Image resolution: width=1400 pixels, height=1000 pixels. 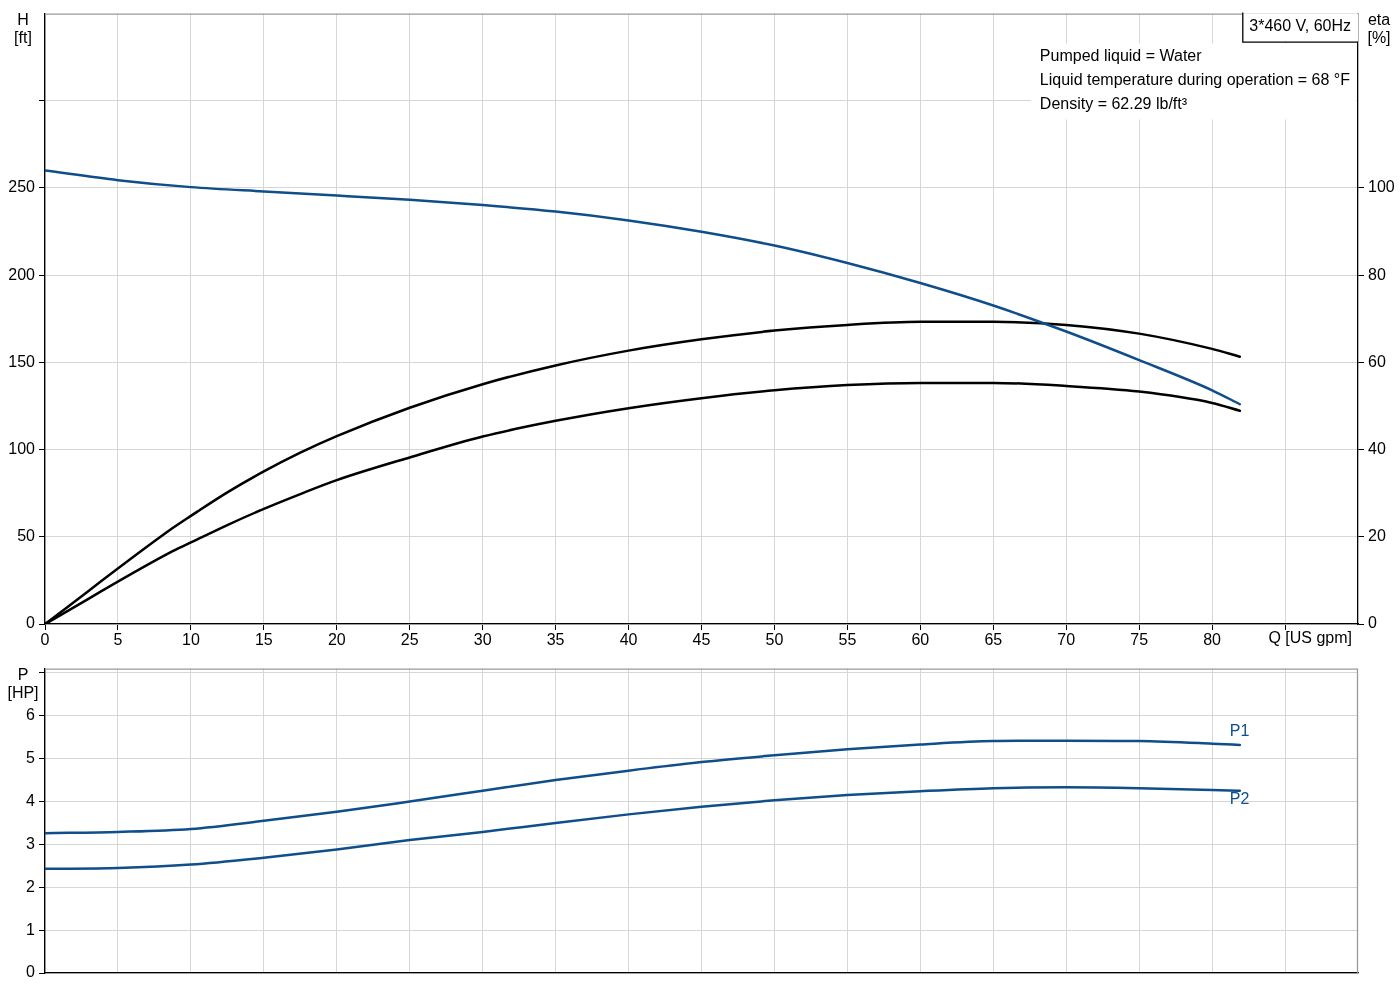 I want to click on x-tick-label: 40, so click(x=628, y=640).